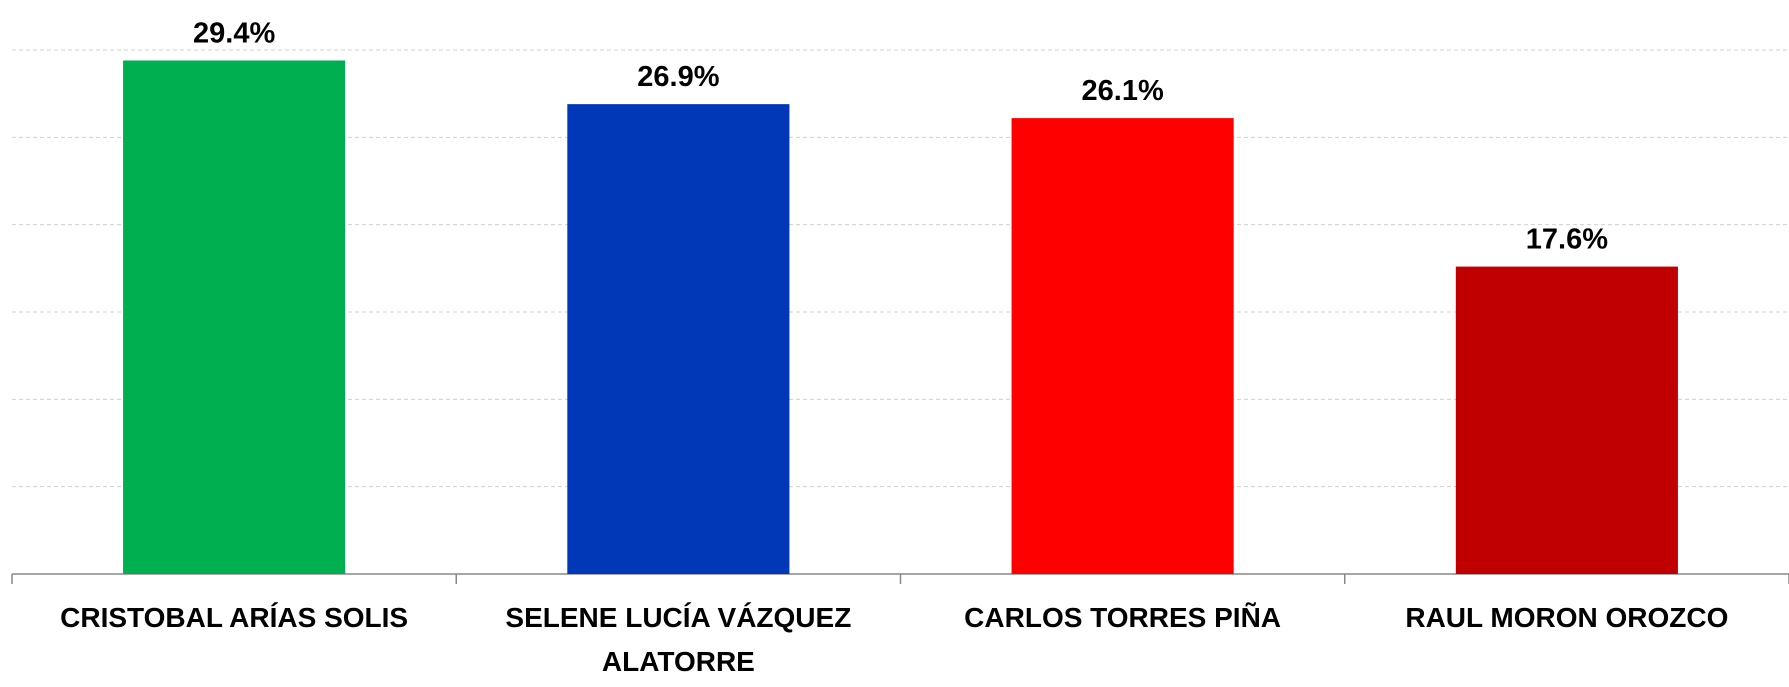 This screenshot has width=1789, height=687. What do you see at coordinates (678, 77) in the screenshot?
I see `data-label: 26.9%` at bounding box center [678, 77].